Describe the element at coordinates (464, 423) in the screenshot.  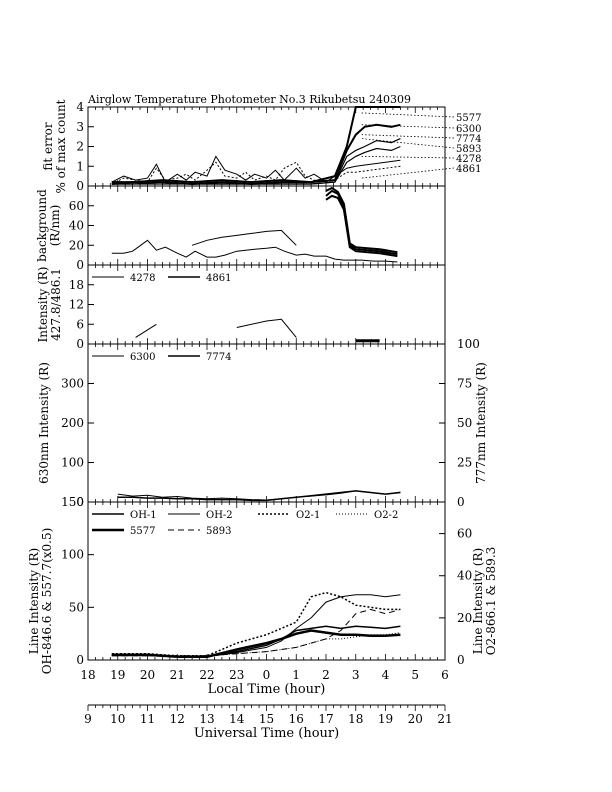
I see `y-tick-label-right: 50` at that location.